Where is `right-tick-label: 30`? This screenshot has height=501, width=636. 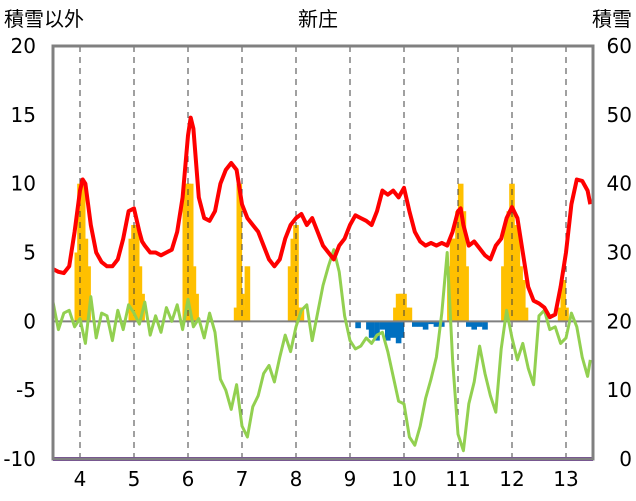 right-tick-label: 30 is located at coordinates (619, 253).